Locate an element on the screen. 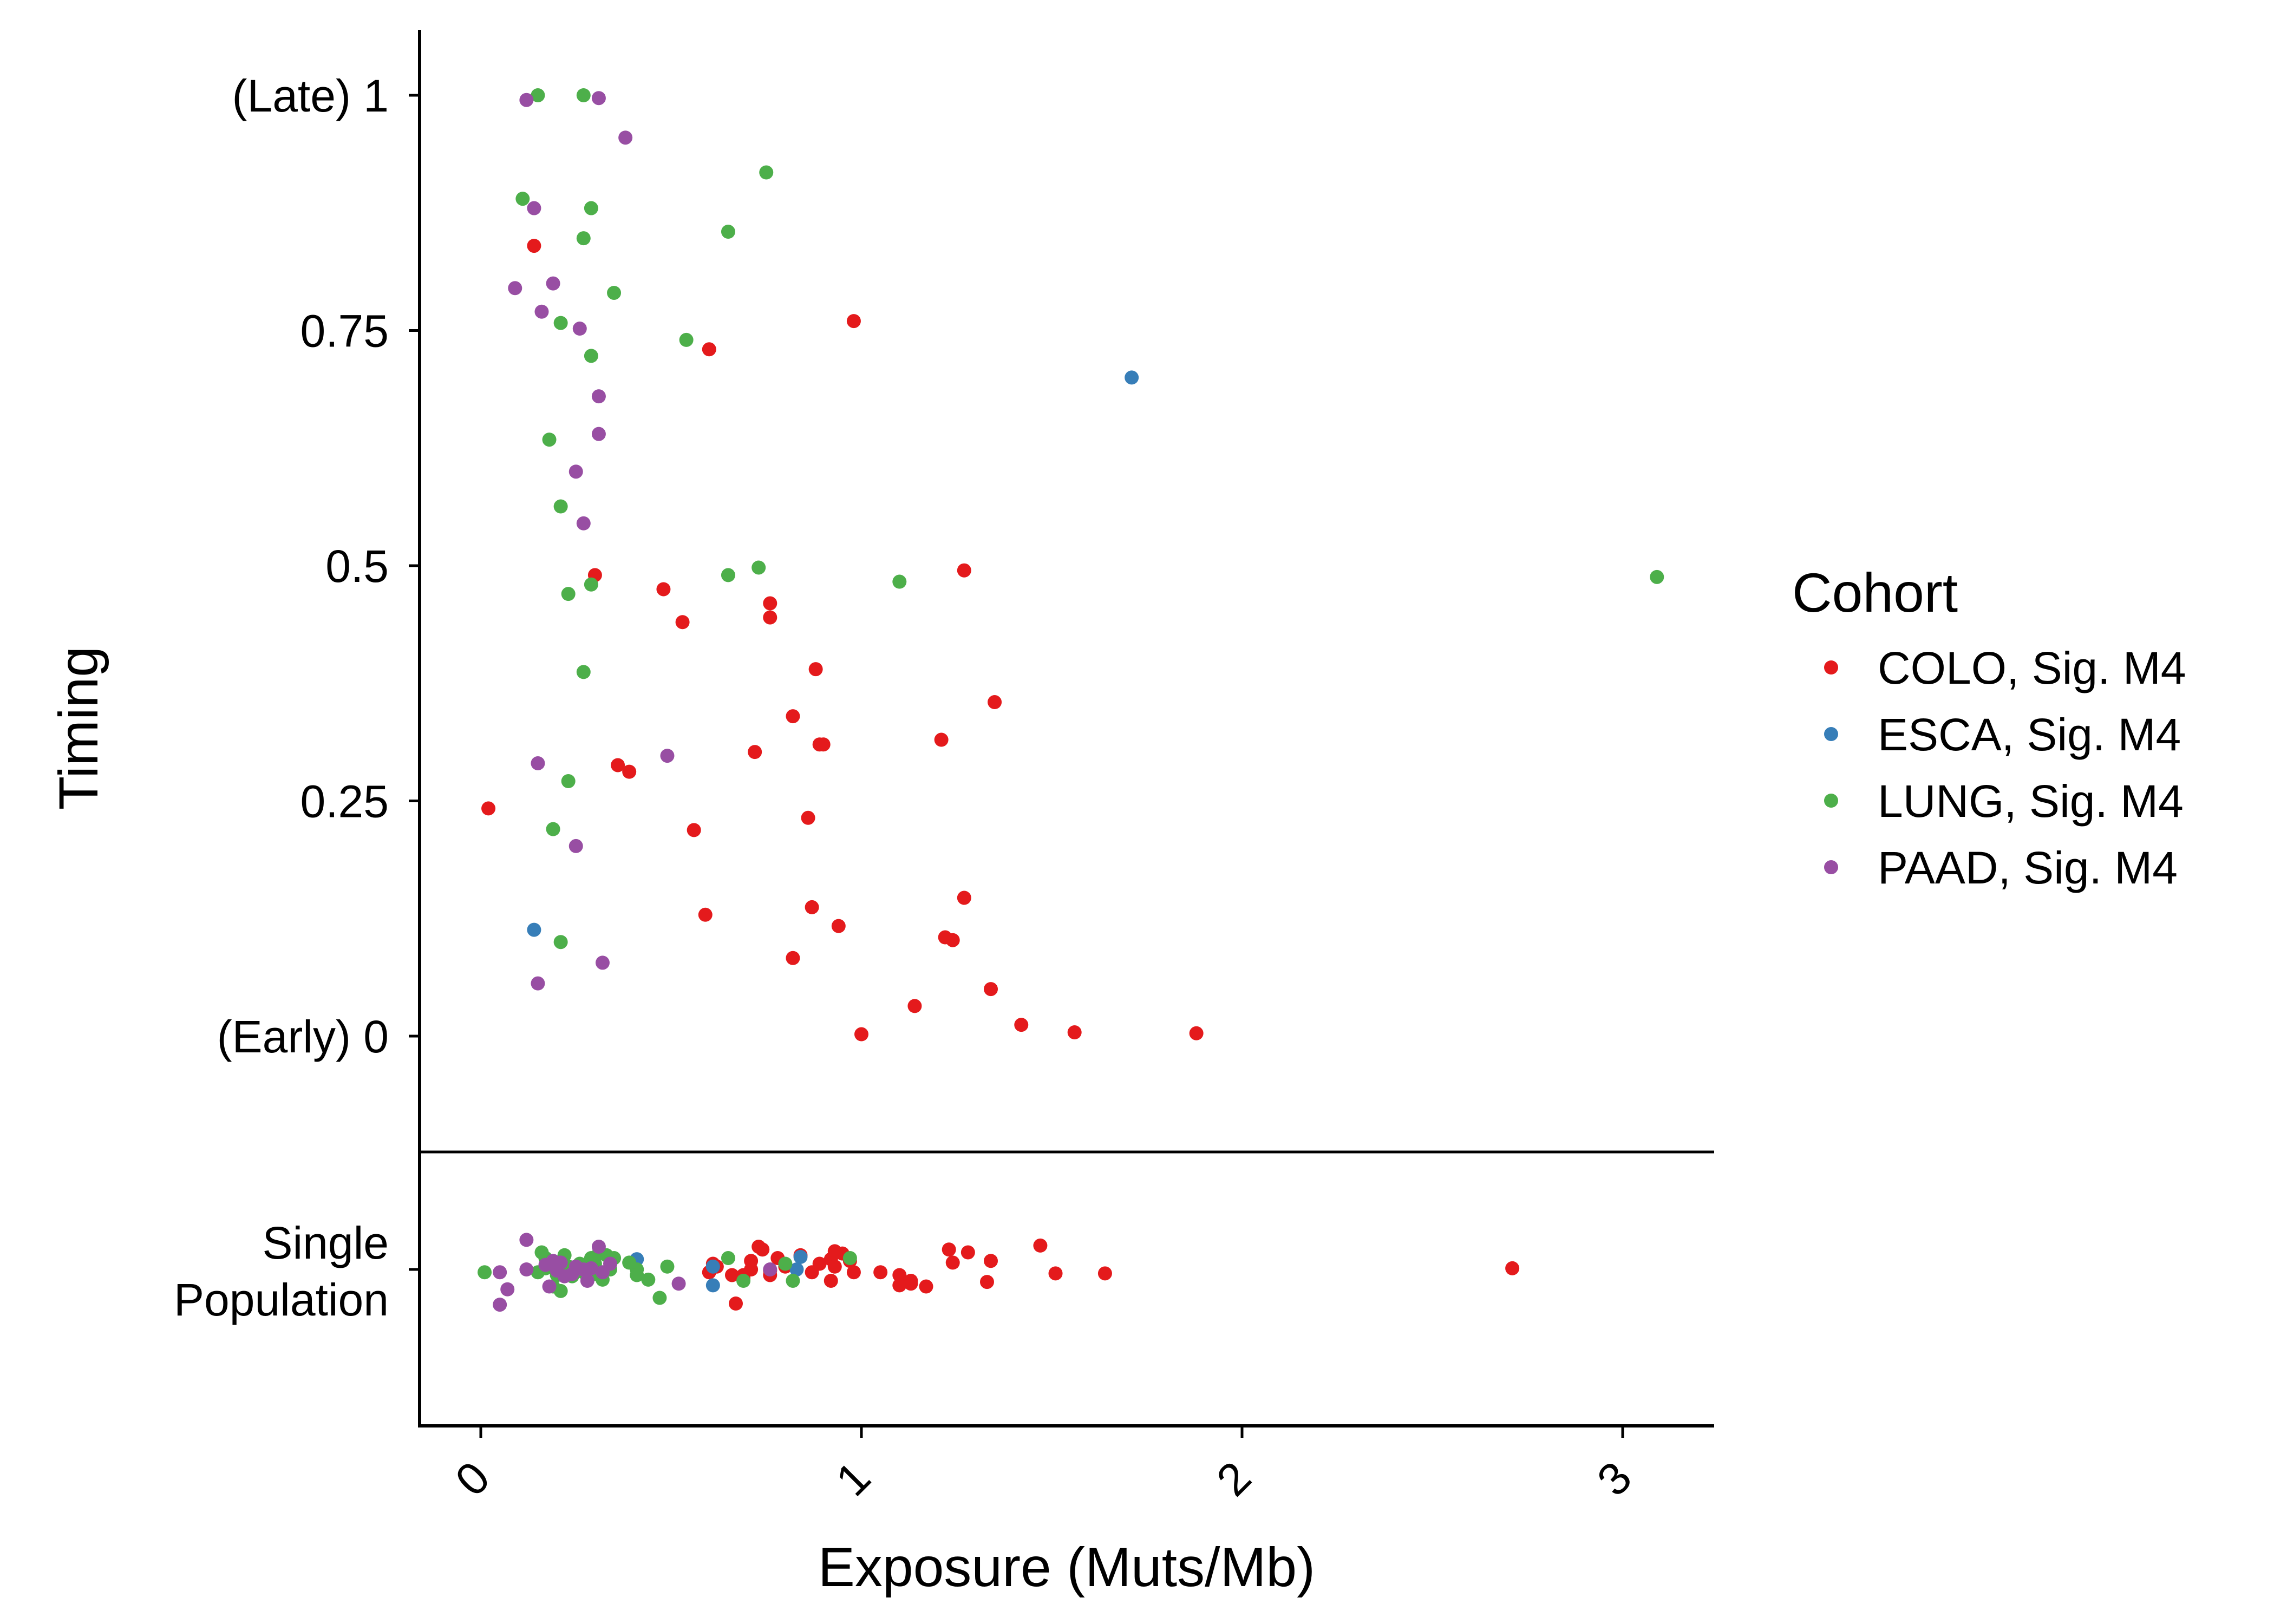  y-axis-title: Timing is located at coordinates (79, 728).